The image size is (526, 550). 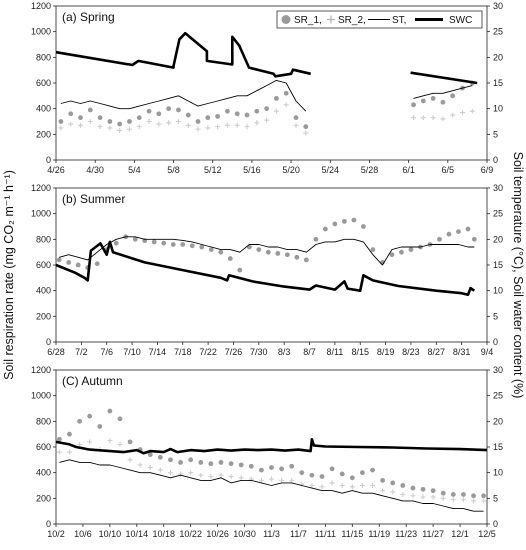 I want to click on summer-y-right-tick-label: 30, so click(x=498, y=188).